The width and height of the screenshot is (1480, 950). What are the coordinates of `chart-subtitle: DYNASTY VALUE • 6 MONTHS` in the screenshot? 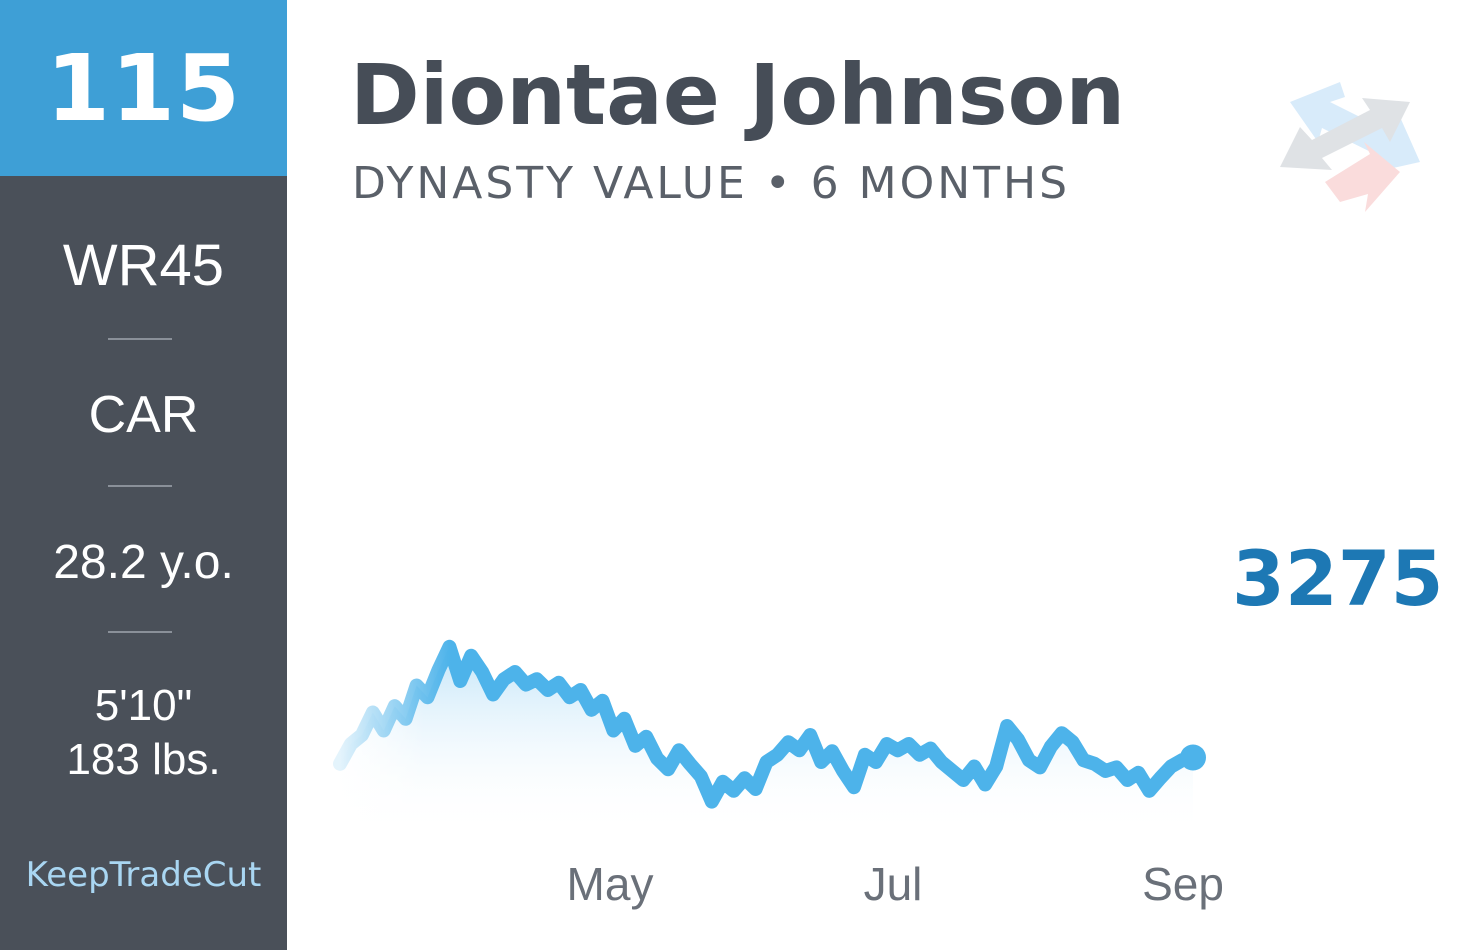 It's located at (711, 183).